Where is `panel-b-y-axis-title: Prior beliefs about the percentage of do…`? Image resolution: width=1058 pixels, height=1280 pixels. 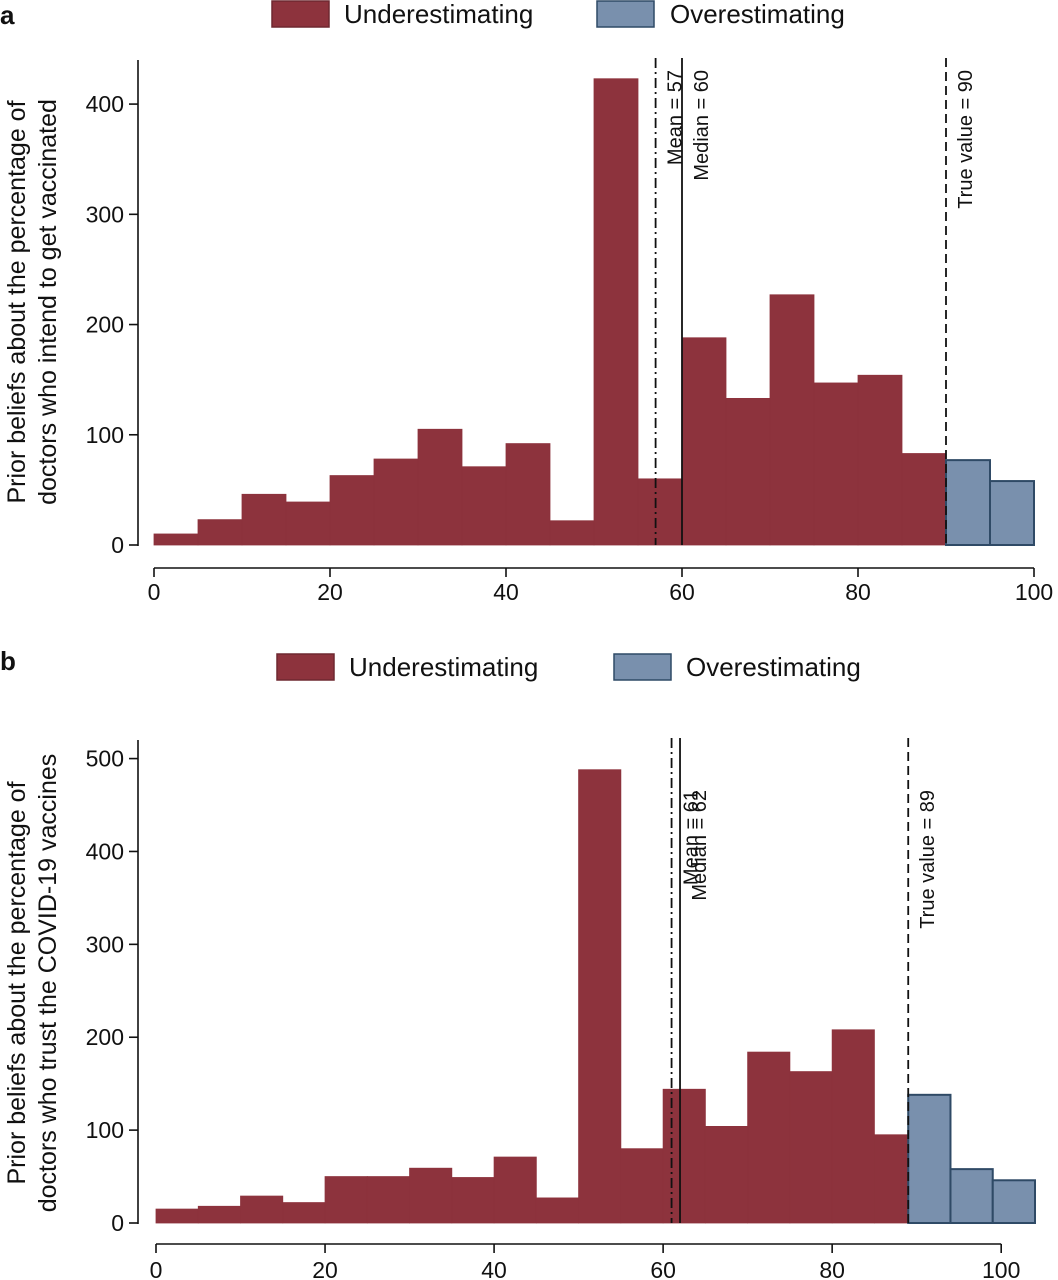 panel-b-y-axis-title: Prior beliefs about the percentage of do… is located at coordinates (32, 983).